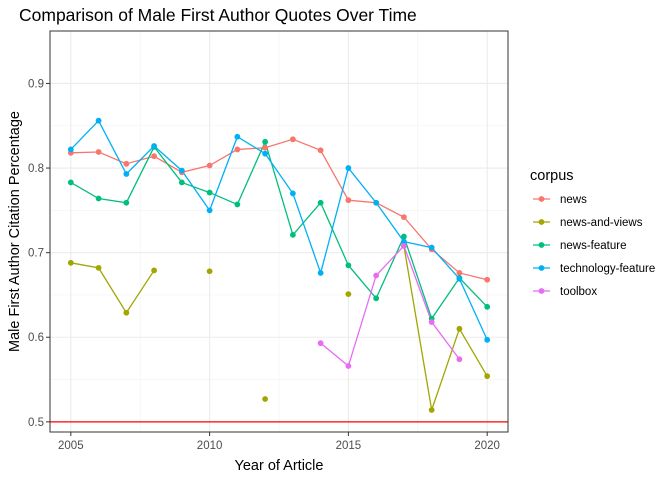 Image resolution: width=672 pixels, height=480 pixels. I want to click on legend-item-technology-feature: technology-feature, so click(594, 269).